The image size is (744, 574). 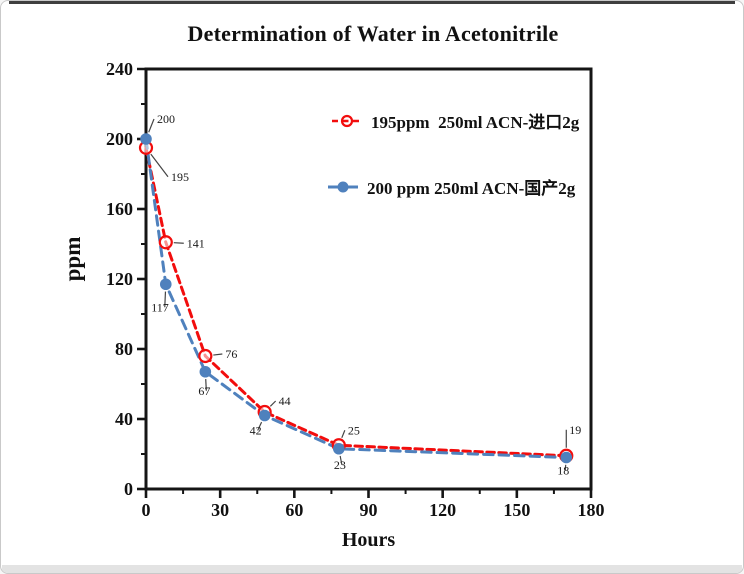 What do you see at coordinates (285, 401) in the screenshot?
I see `data-point-label: 44` at bounding box center [285, 401].